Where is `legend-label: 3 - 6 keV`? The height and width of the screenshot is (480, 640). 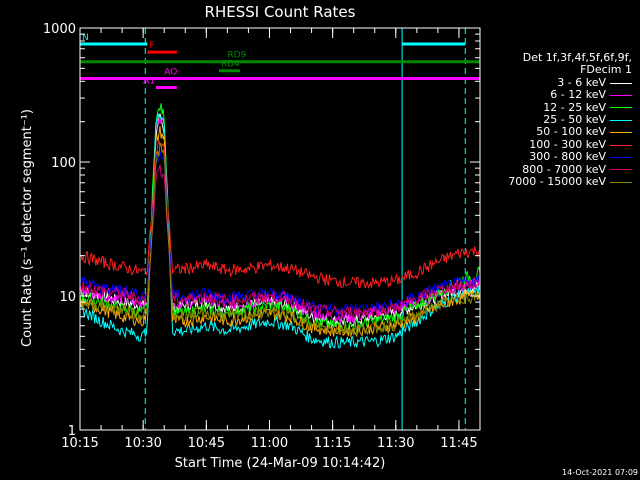
legend-label: 3 - 6 keV is located at coordinates (581, 82).